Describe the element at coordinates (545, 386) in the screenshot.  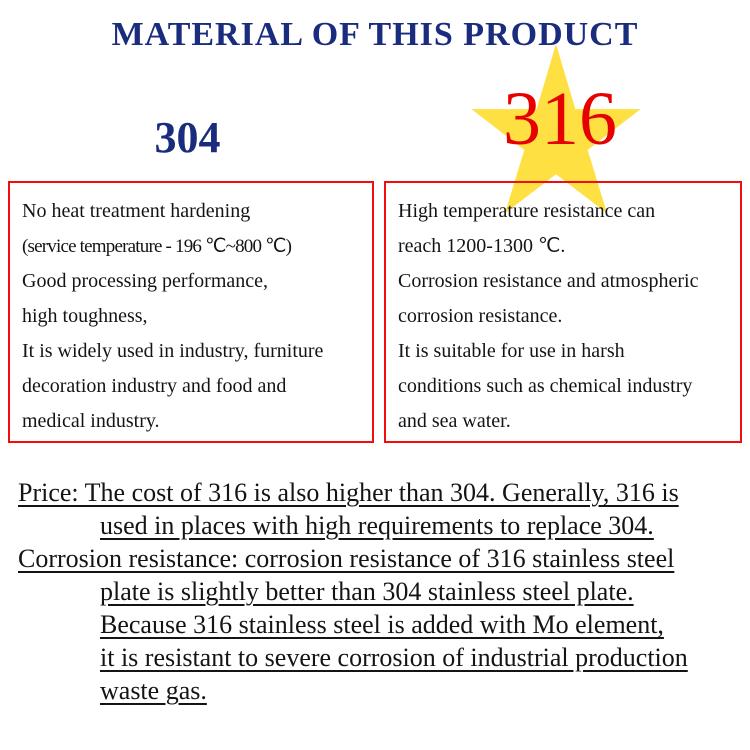
I see `text-line: conditions such as chemical industry` at that location.